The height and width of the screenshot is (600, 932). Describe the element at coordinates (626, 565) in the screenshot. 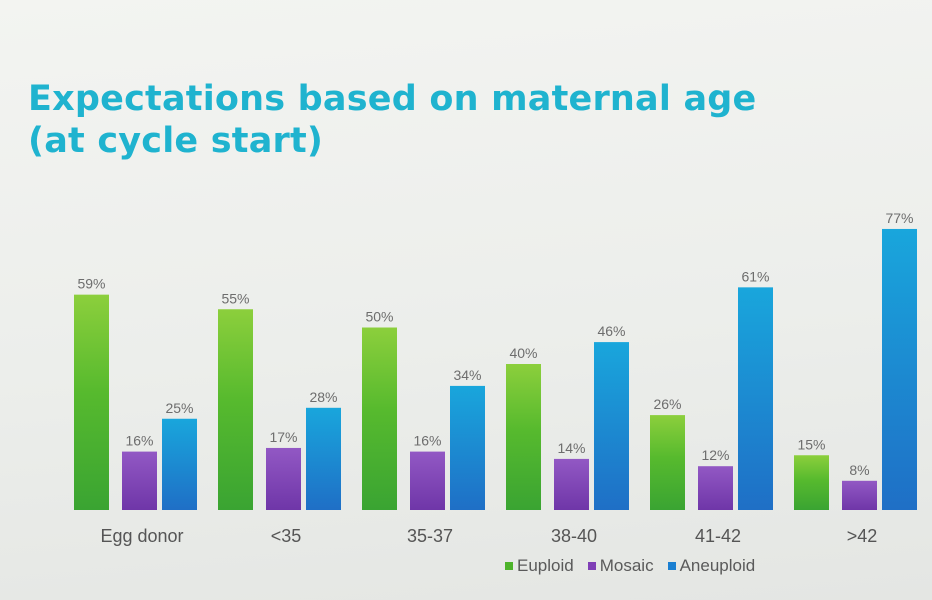

I see `legend-label-mosaic: Mosaic` at that location.